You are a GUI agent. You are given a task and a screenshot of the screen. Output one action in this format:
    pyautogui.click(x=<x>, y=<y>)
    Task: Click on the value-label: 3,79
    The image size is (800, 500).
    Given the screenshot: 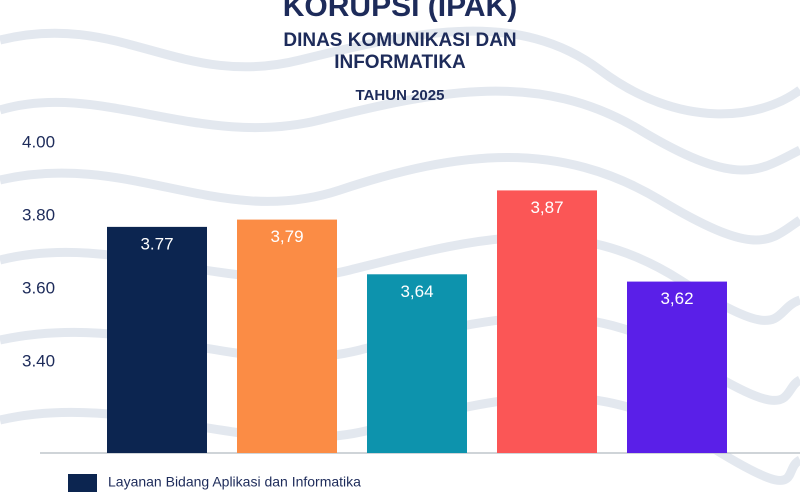 What is the action you would take?
    pyautogui.click(x=286, y=236)
    